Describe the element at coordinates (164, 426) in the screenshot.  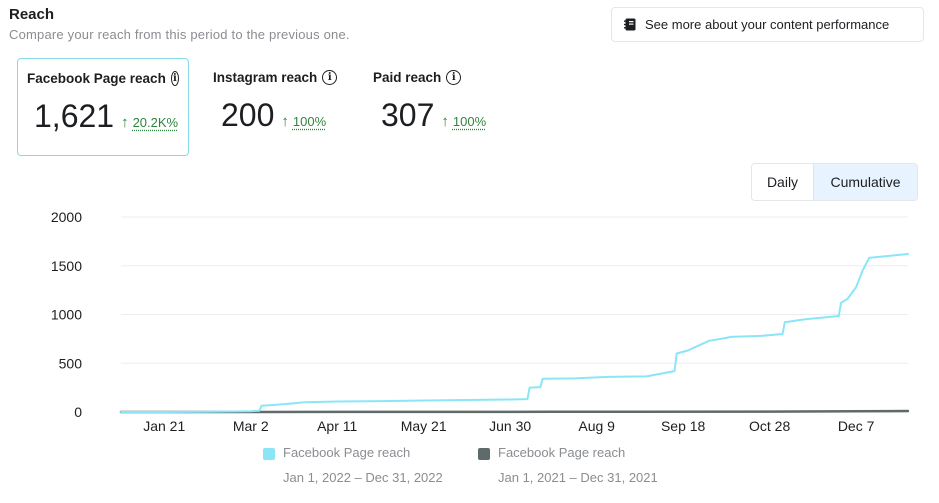
I see `x-tick-label: Jan 21` at that location.